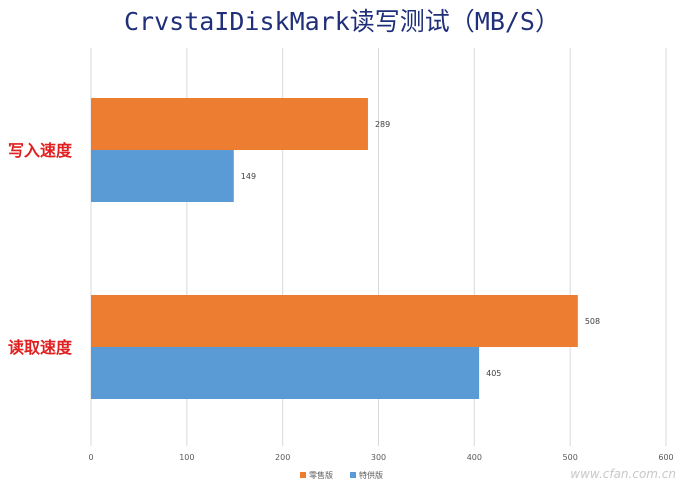  Describe the element at coordinates (592, 321) in the screenshot. I see `data-label: 508` at that location.